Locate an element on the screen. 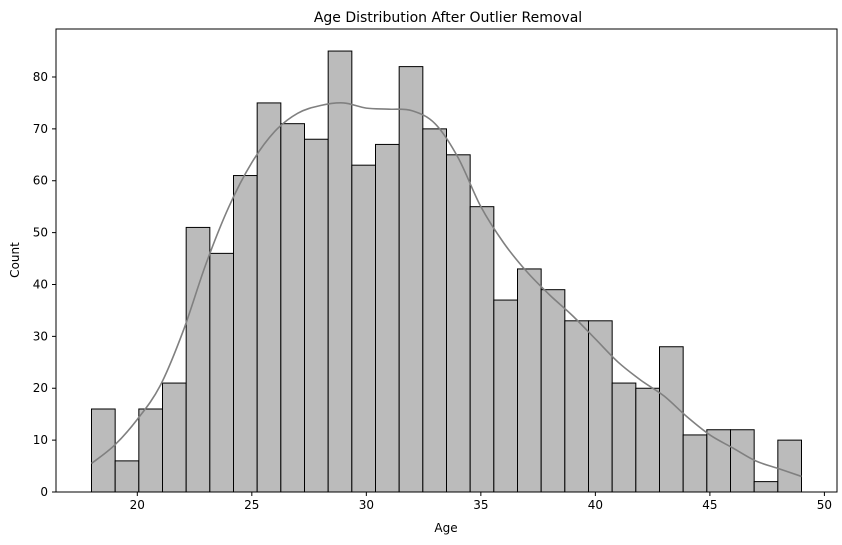  y-axis-ticks: 0 10 20 30 40 50 60 70 80 is located at coordinates (44, 284).